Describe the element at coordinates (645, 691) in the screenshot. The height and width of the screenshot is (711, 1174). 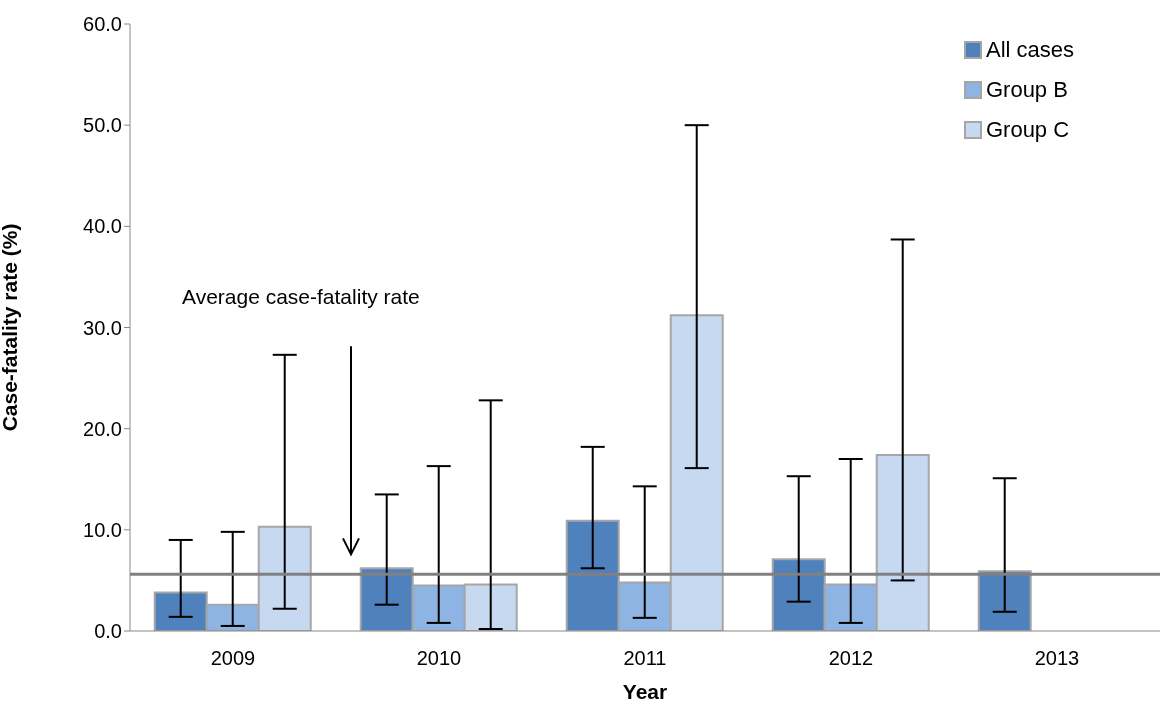
I see `x-axis-title: Year` at that location.